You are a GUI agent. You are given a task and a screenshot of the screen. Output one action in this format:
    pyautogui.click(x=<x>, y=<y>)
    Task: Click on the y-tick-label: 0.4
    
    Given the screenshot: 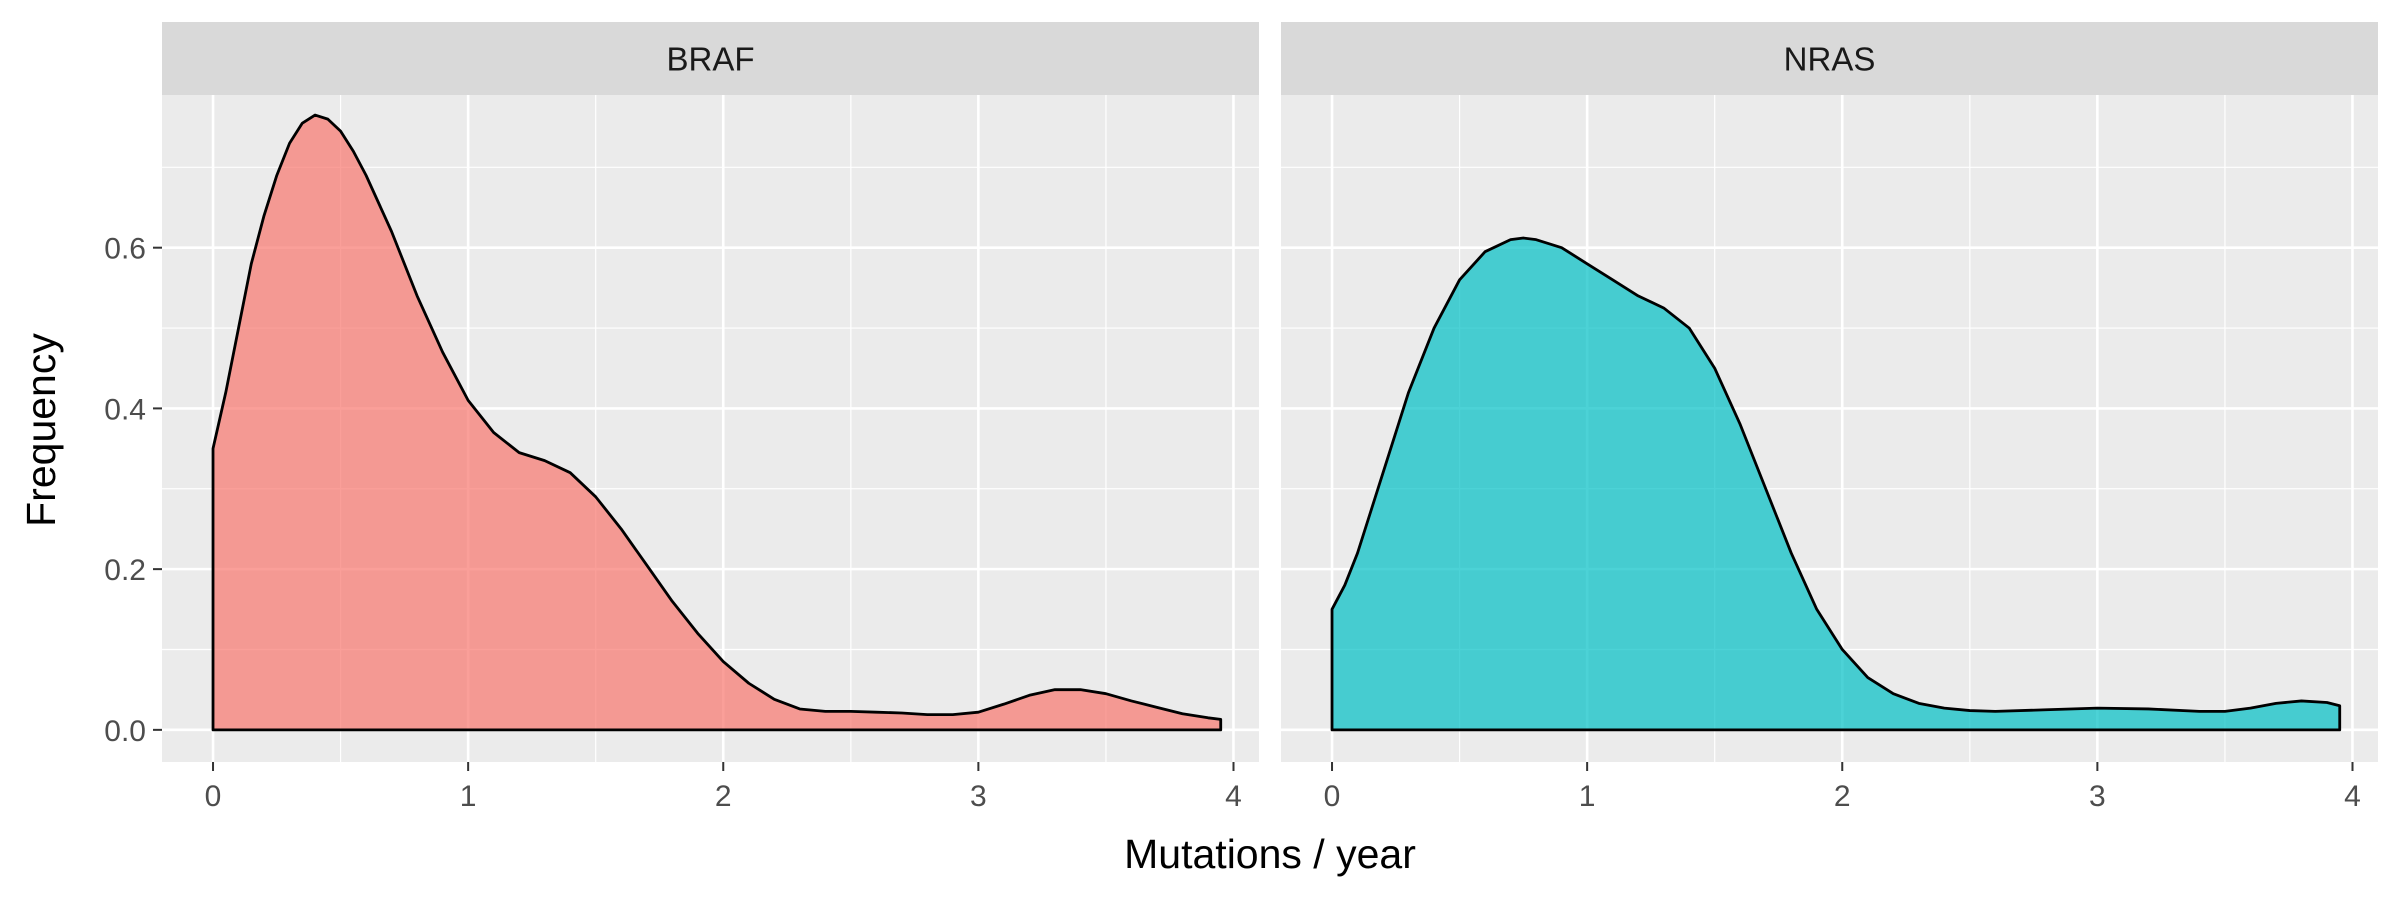 What is the action you would take?
    pyautogui.click(x=125, y=409)
    